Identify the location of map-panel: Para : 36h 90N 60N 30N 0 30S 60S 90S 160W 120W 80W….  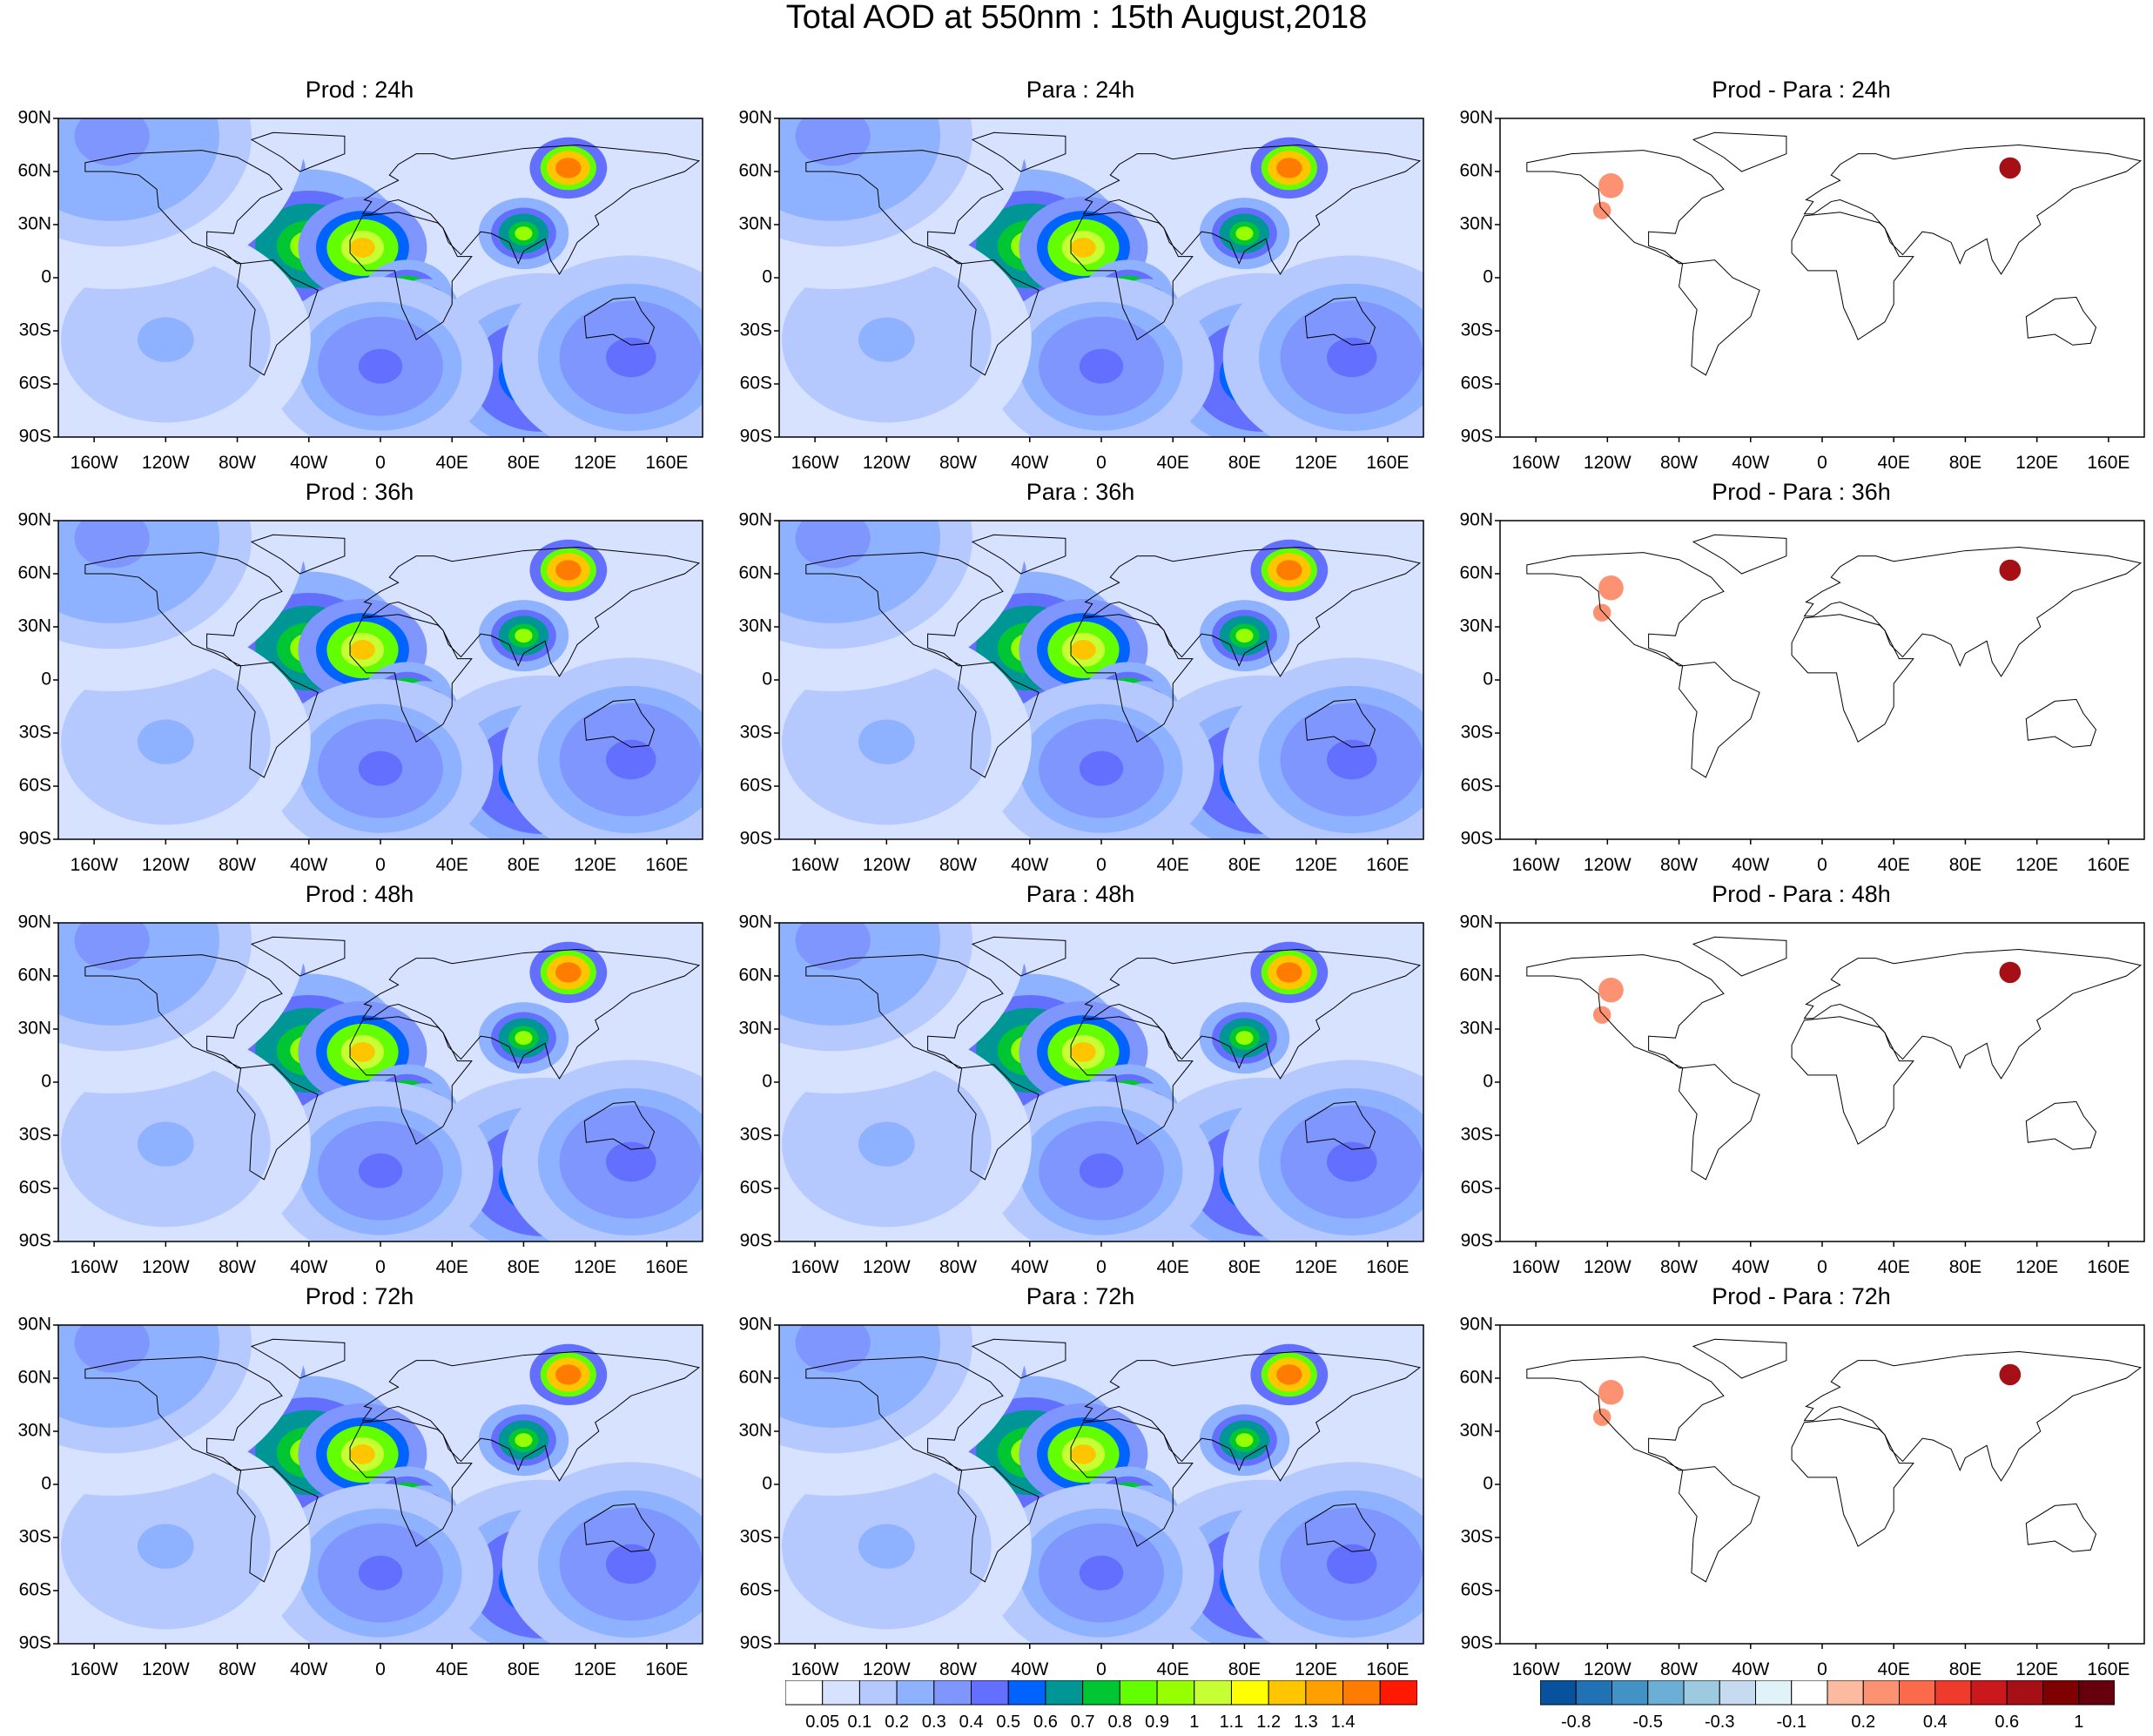
(1080, 679).